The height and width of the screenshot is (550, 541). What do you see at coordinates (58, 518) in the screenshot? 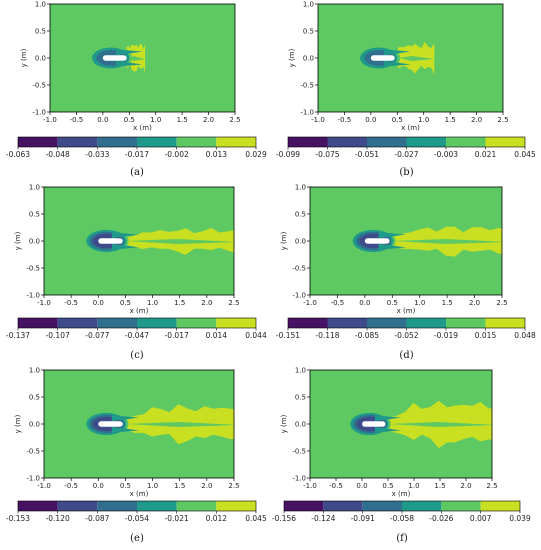
I see `colorbar-tick-label: -0.120` at bounding box center [58, 518].